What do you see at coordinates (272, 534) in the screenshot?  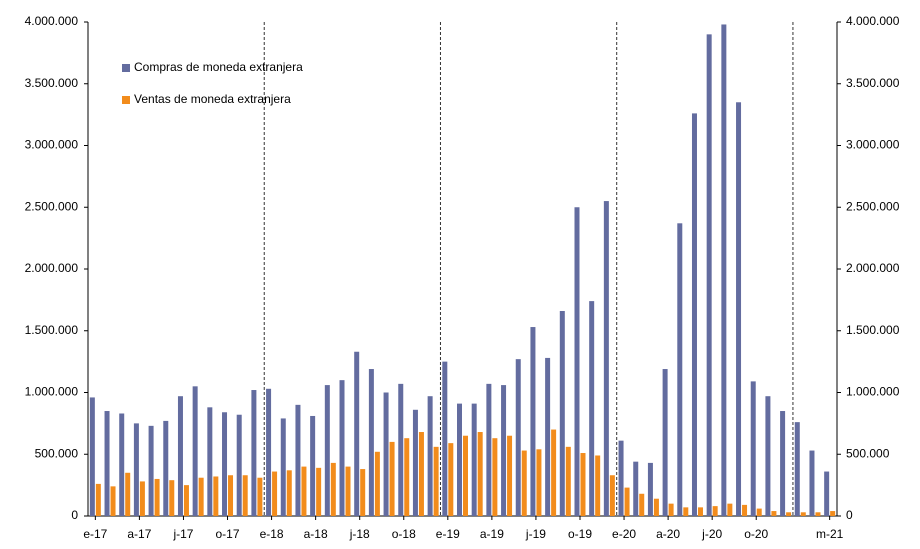 I see `x-tick-label: e-18` at bounding box center [272, 534].